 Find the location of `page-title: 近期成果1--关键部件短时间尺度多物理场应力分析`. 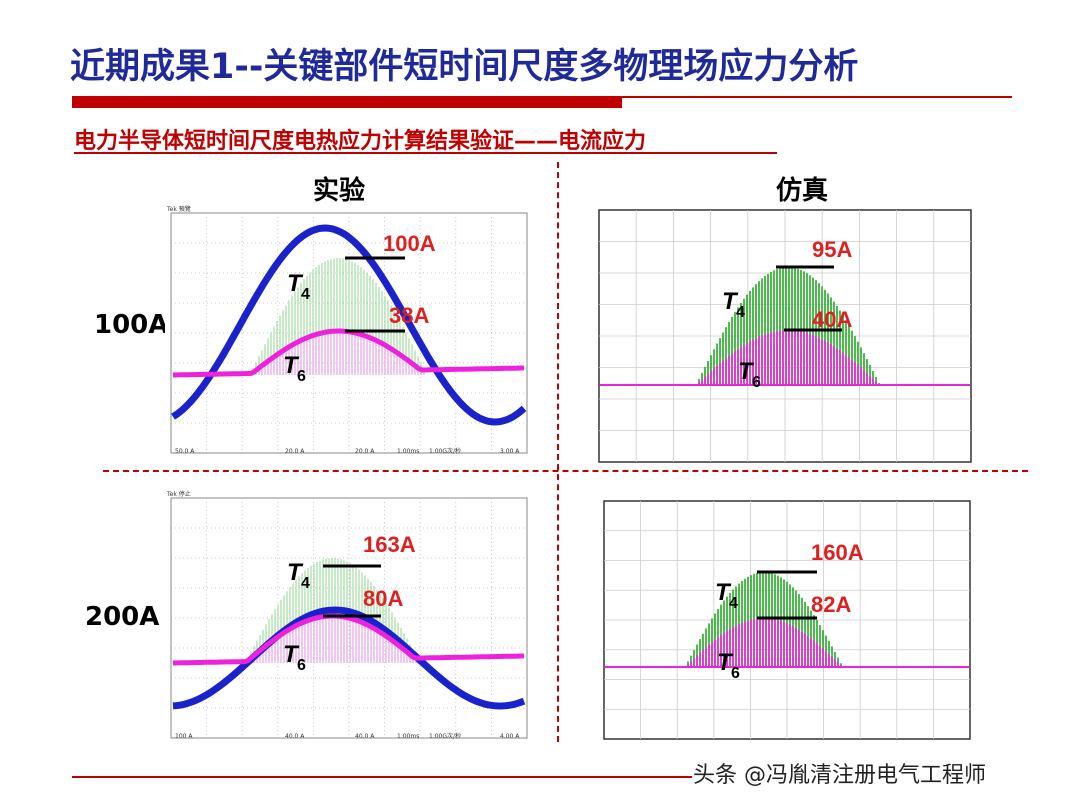

page-title: 近期成果1--关键部件短时间尺度多物理场应力分析 is located at coordinates (464, 67).